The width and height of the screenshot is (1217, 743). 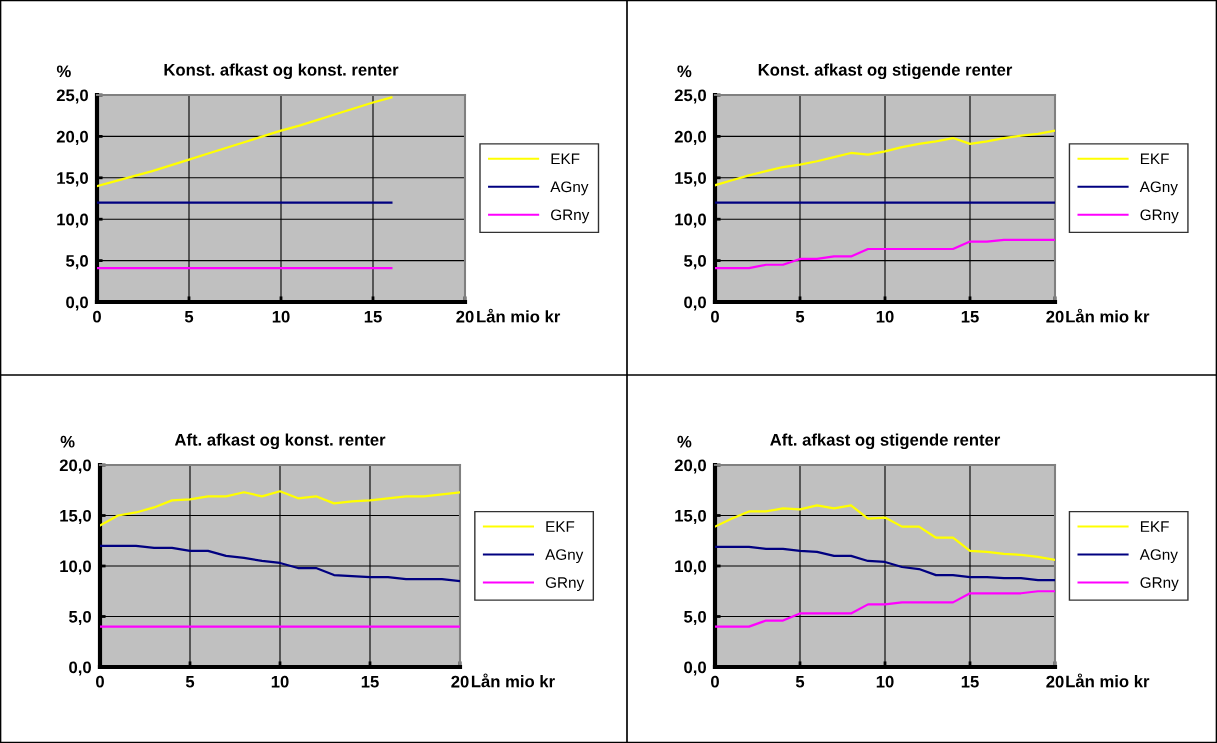 I want to click on chart-title: Aft. afkast og konst. renter, so click(x=280, y=441).